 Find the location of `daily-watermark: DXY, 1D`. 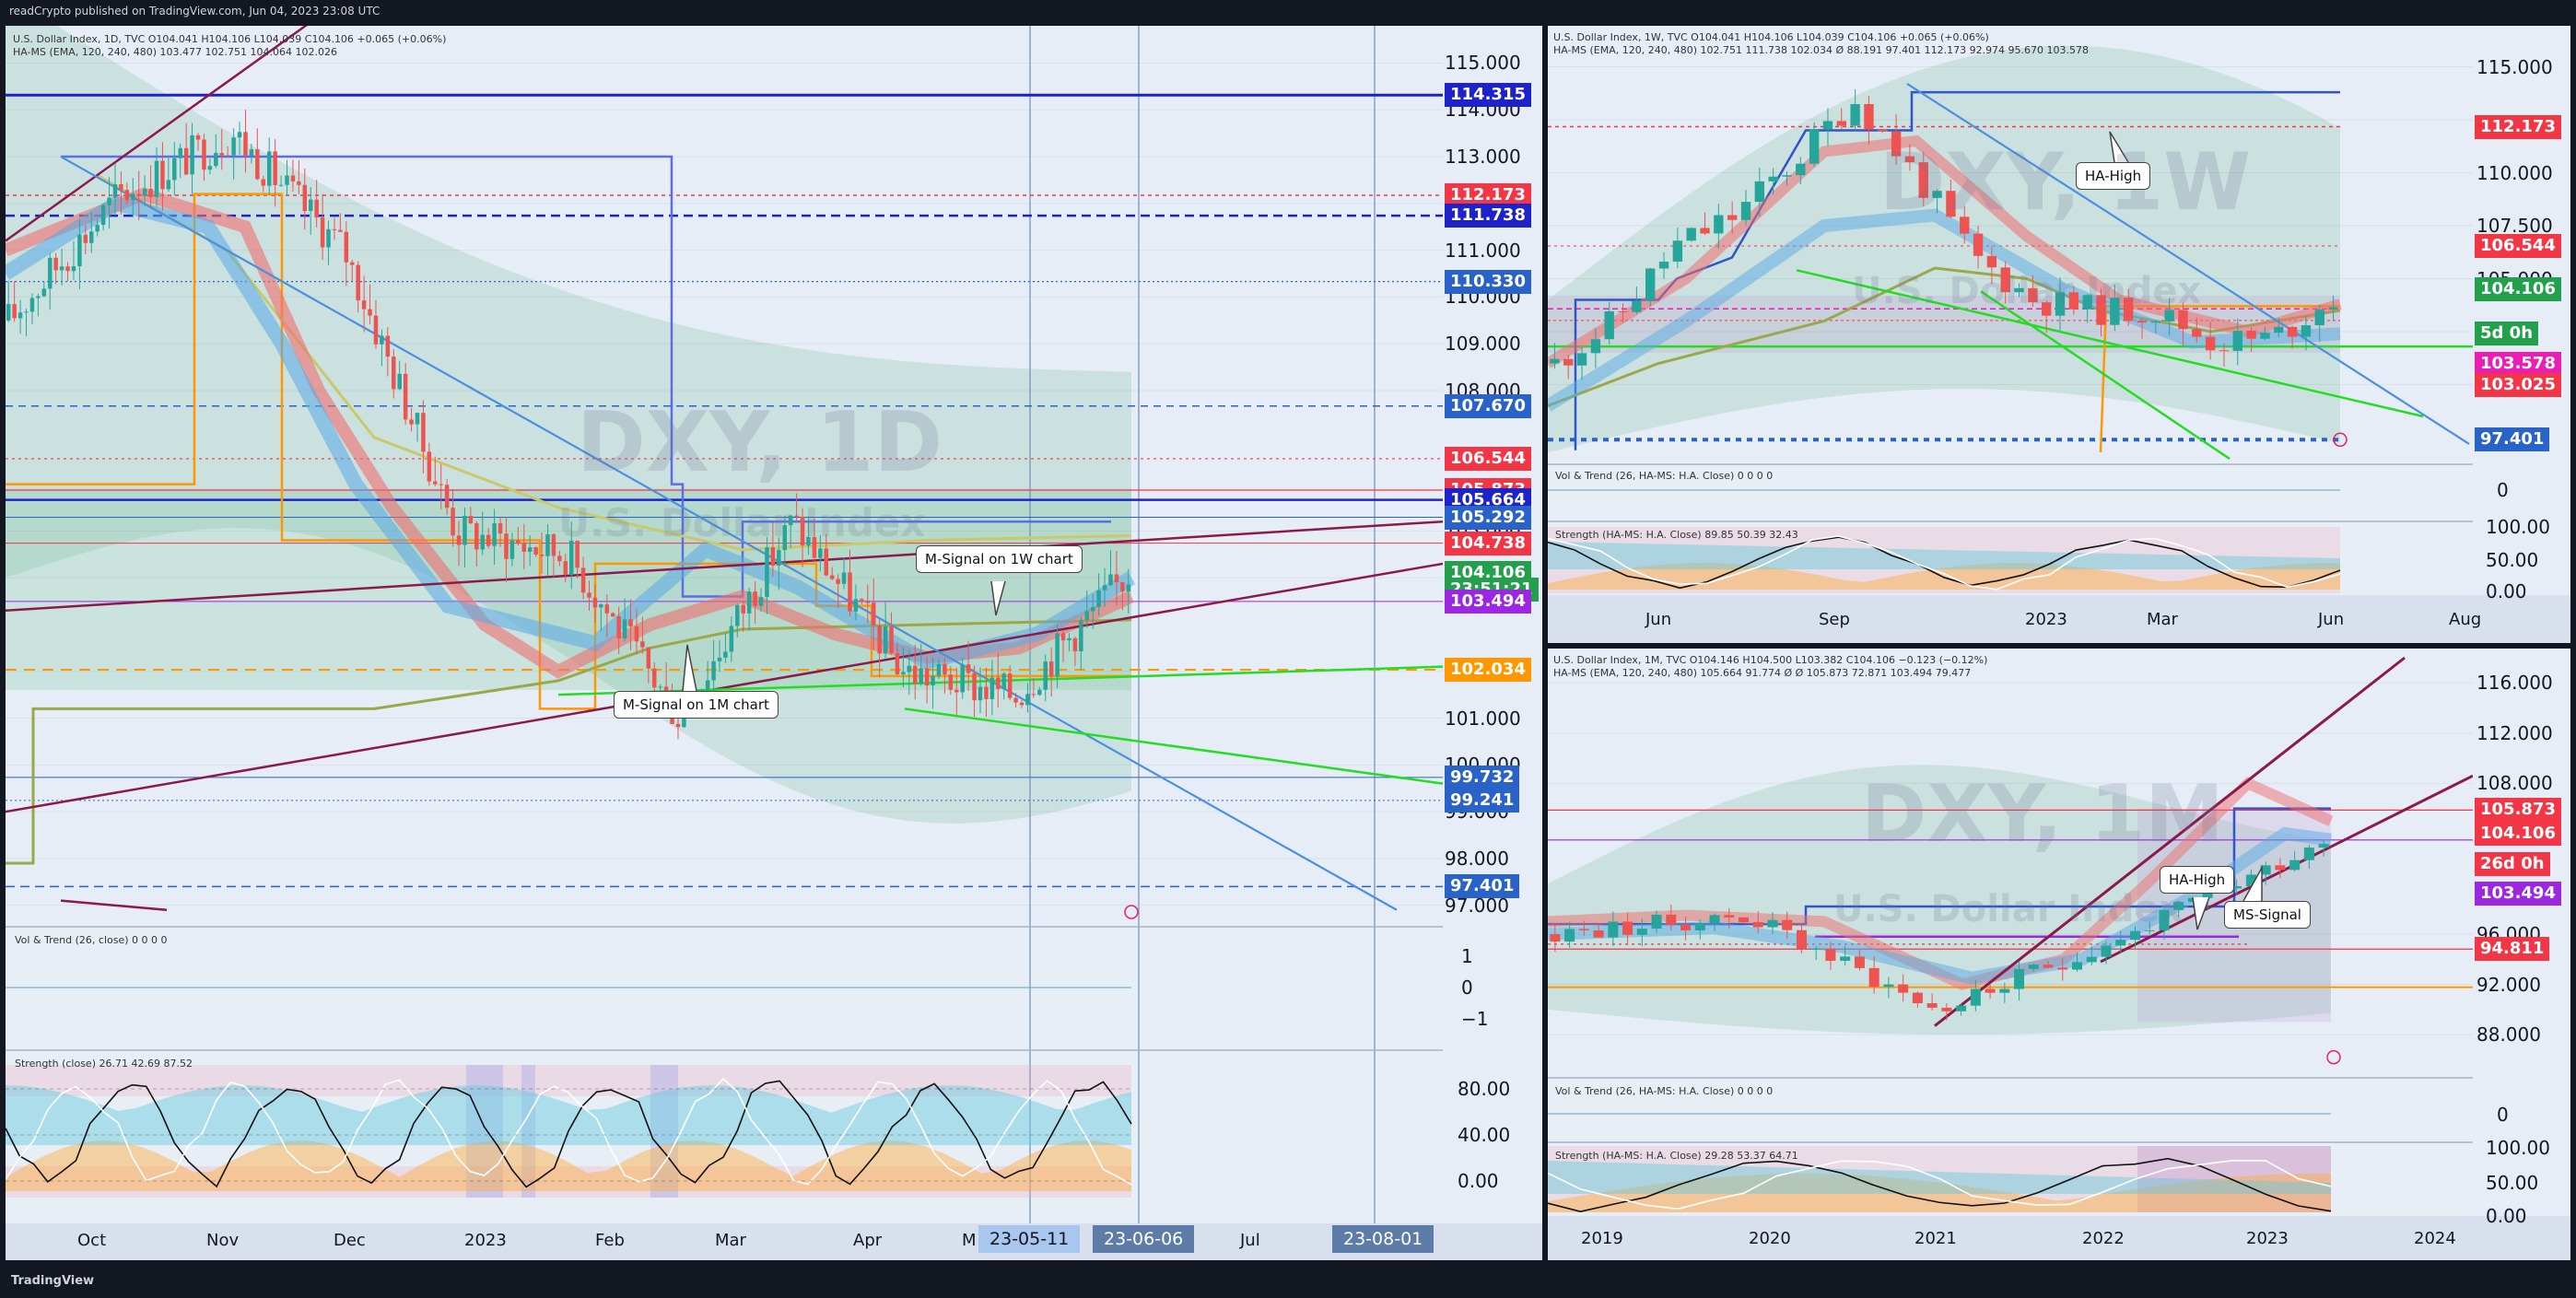

daily-watermark: DXY, 1D is located at coordinates (760, 442).